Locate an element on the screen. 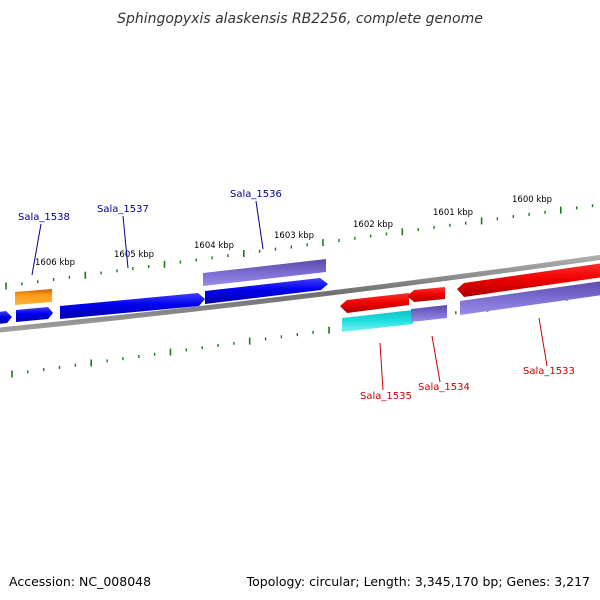 The height and width of the screenshot is (600, 600). kbp-label-1602: 1602 kbp is located at coordinates (373, 225).